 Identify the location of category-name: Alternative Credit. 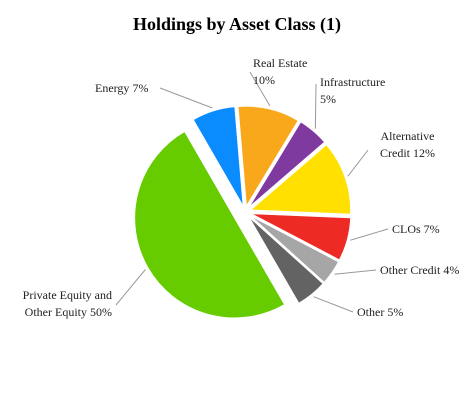
(407, 144).